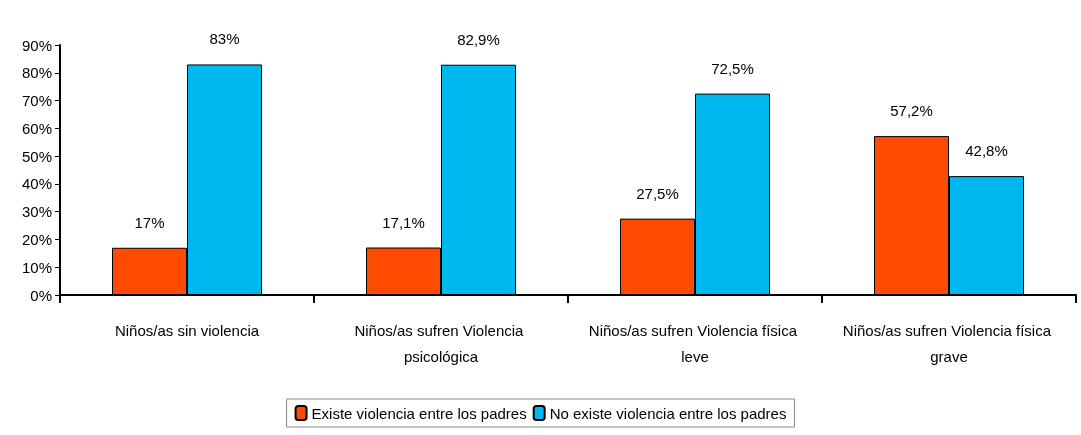 The image size is (1081, 435). I want to click on y-tick-label: 80%, so click(36, 73).